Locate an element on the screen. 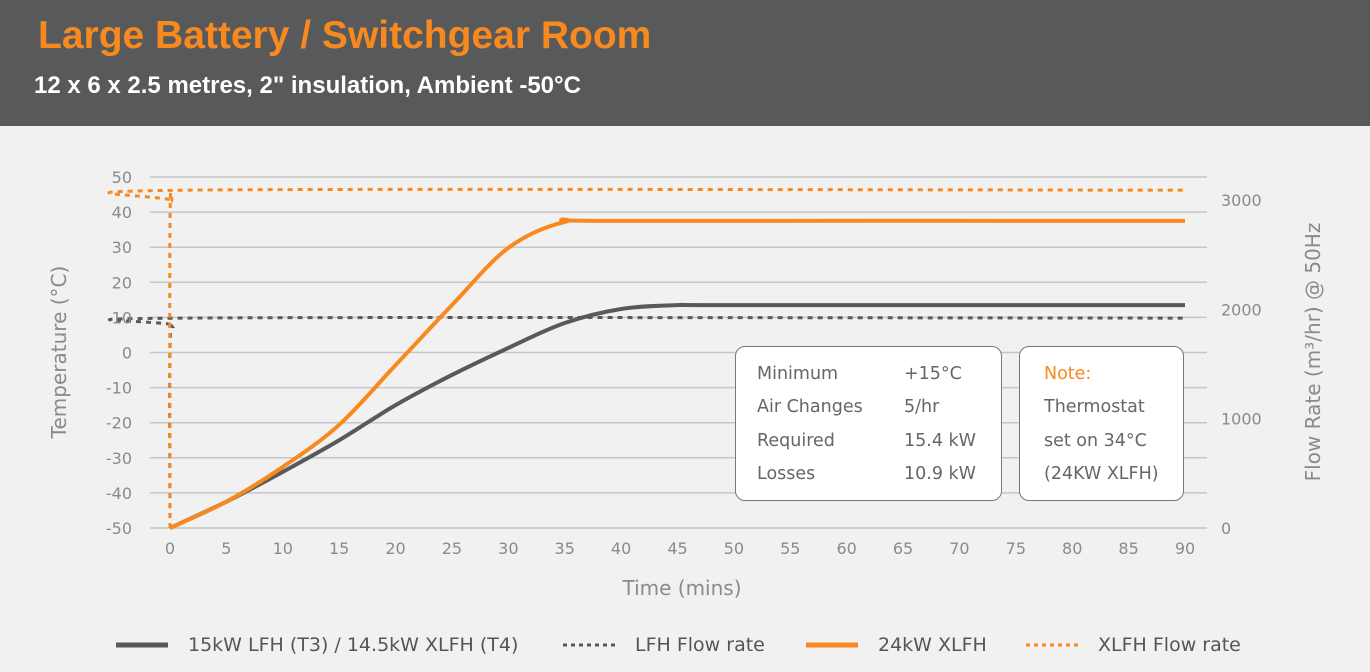  y2-tick-label: 3000 is located at coordinates (1241, 200).